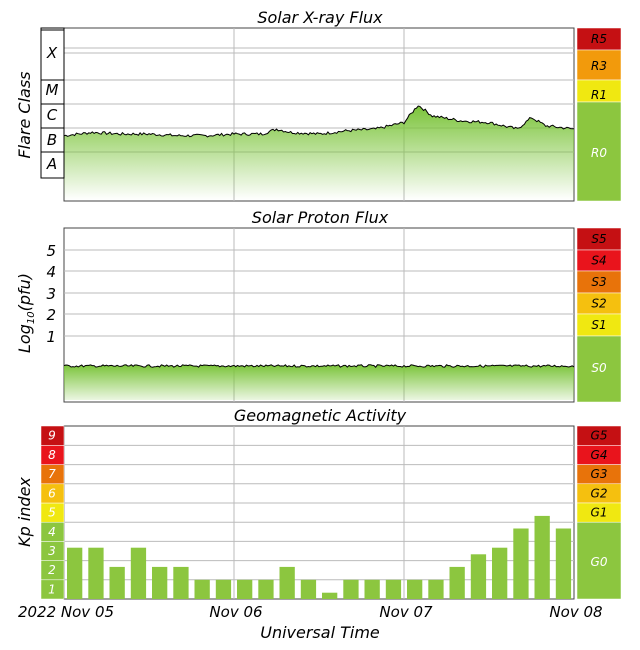  What do you see at coordinates (52, 90) in the screenshot?
I see `xray-class-M: M` at bounding box center [52, 90].